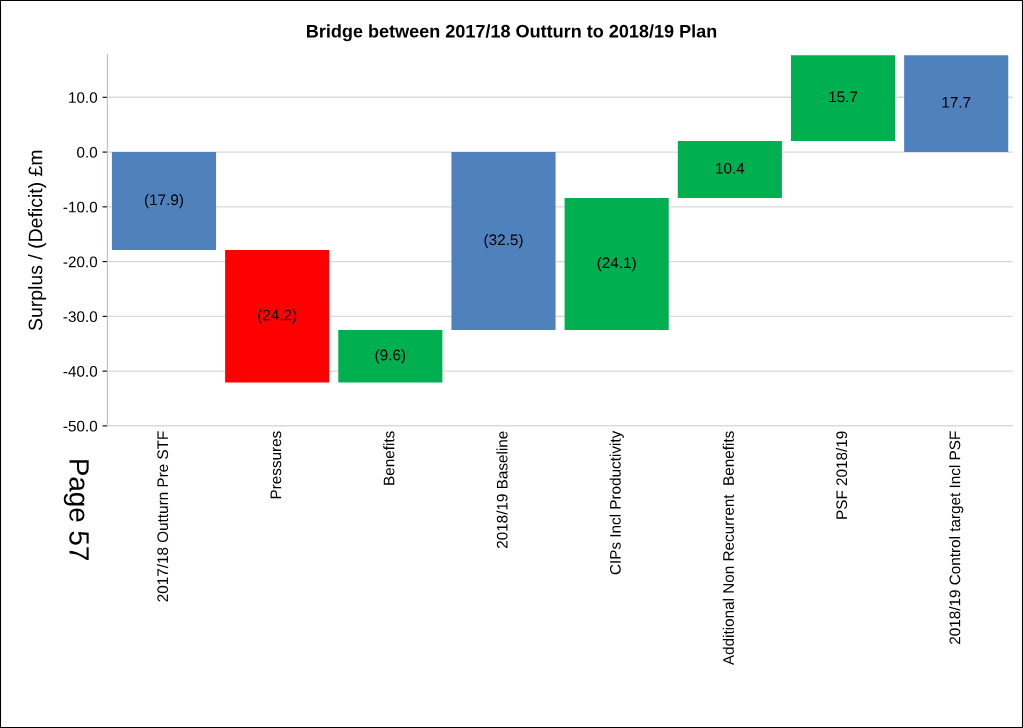 The image size is (1023, 728). I want to click on data-label: 10.4, so click(730, 168).